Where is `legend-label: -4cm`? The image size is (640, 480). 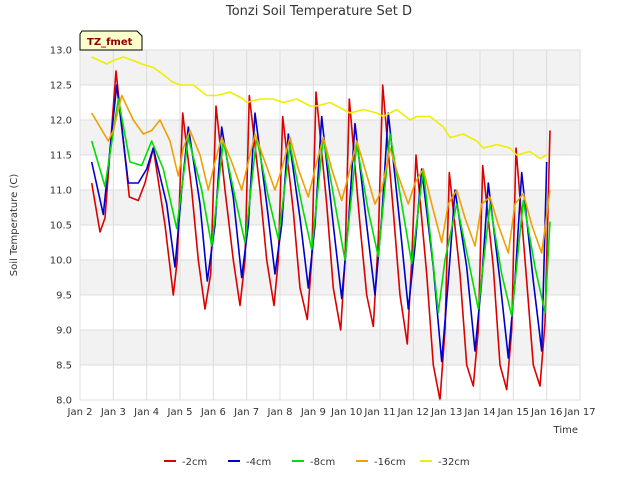
legend-label: -4cm is located at coordinates (258, 462).